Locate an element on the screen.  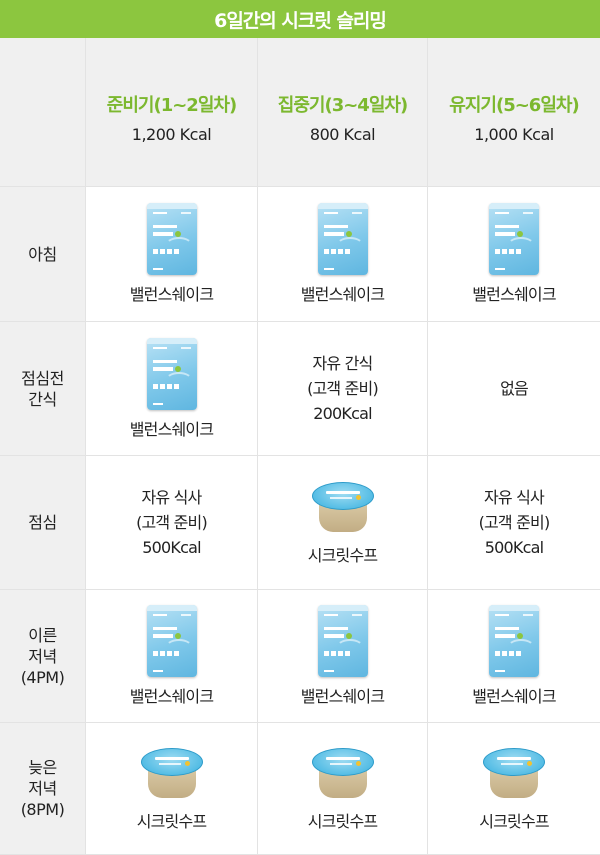
phase-header-1: 준비기(1~2일차) 1,200 Kcal is located at coordinates (172, 112).